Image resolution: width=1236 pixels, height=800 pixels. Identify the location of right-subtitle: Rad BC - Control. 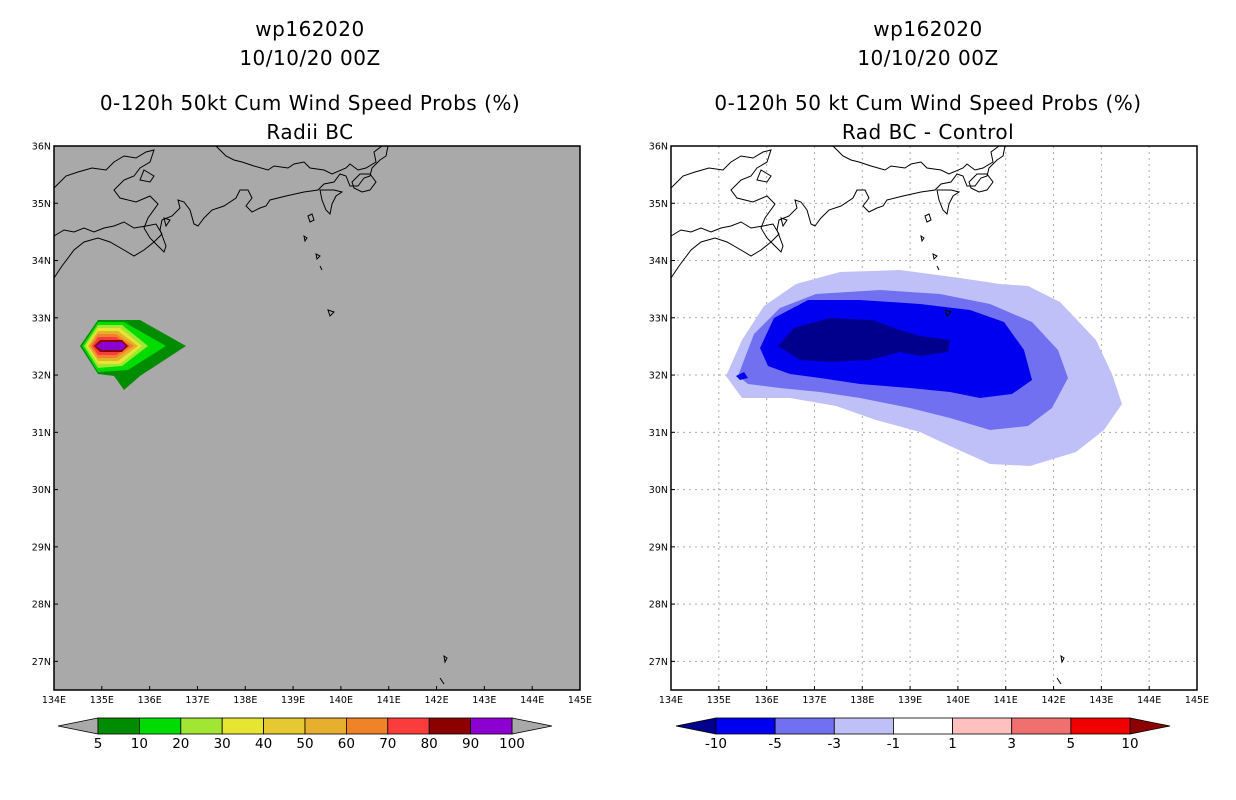
(928, 132).